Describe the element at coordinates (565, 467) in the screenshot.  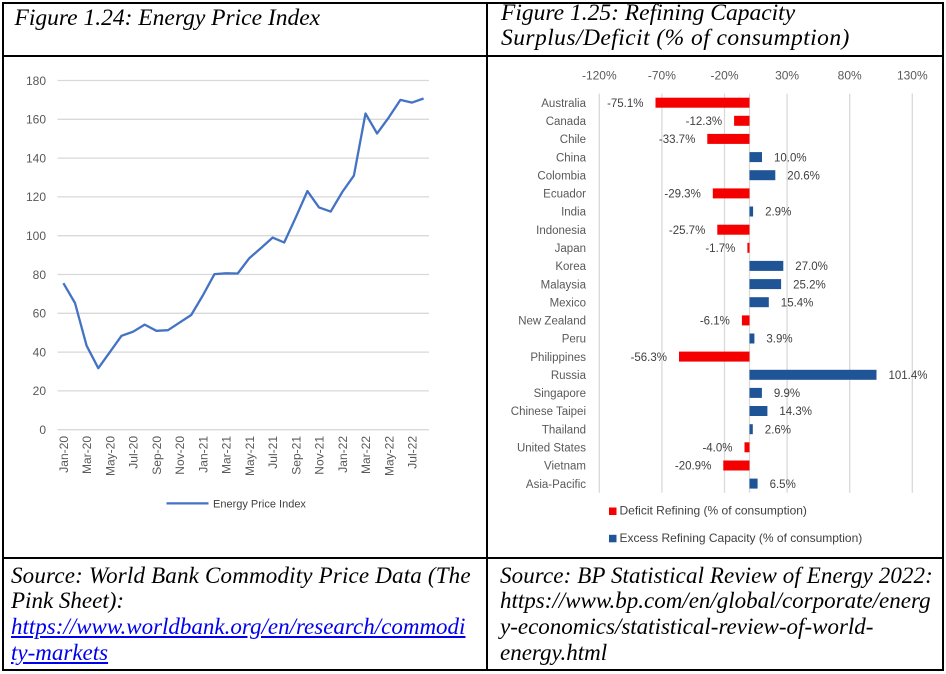
I see `svg-text: Vietnam` at that location.